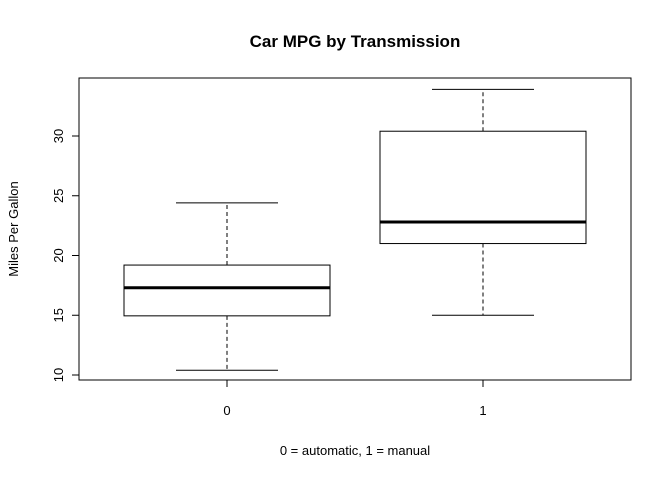 The height and width of the screenshot is (480, 672). I want to click on x-tick-label: 0, so click(226, 410).